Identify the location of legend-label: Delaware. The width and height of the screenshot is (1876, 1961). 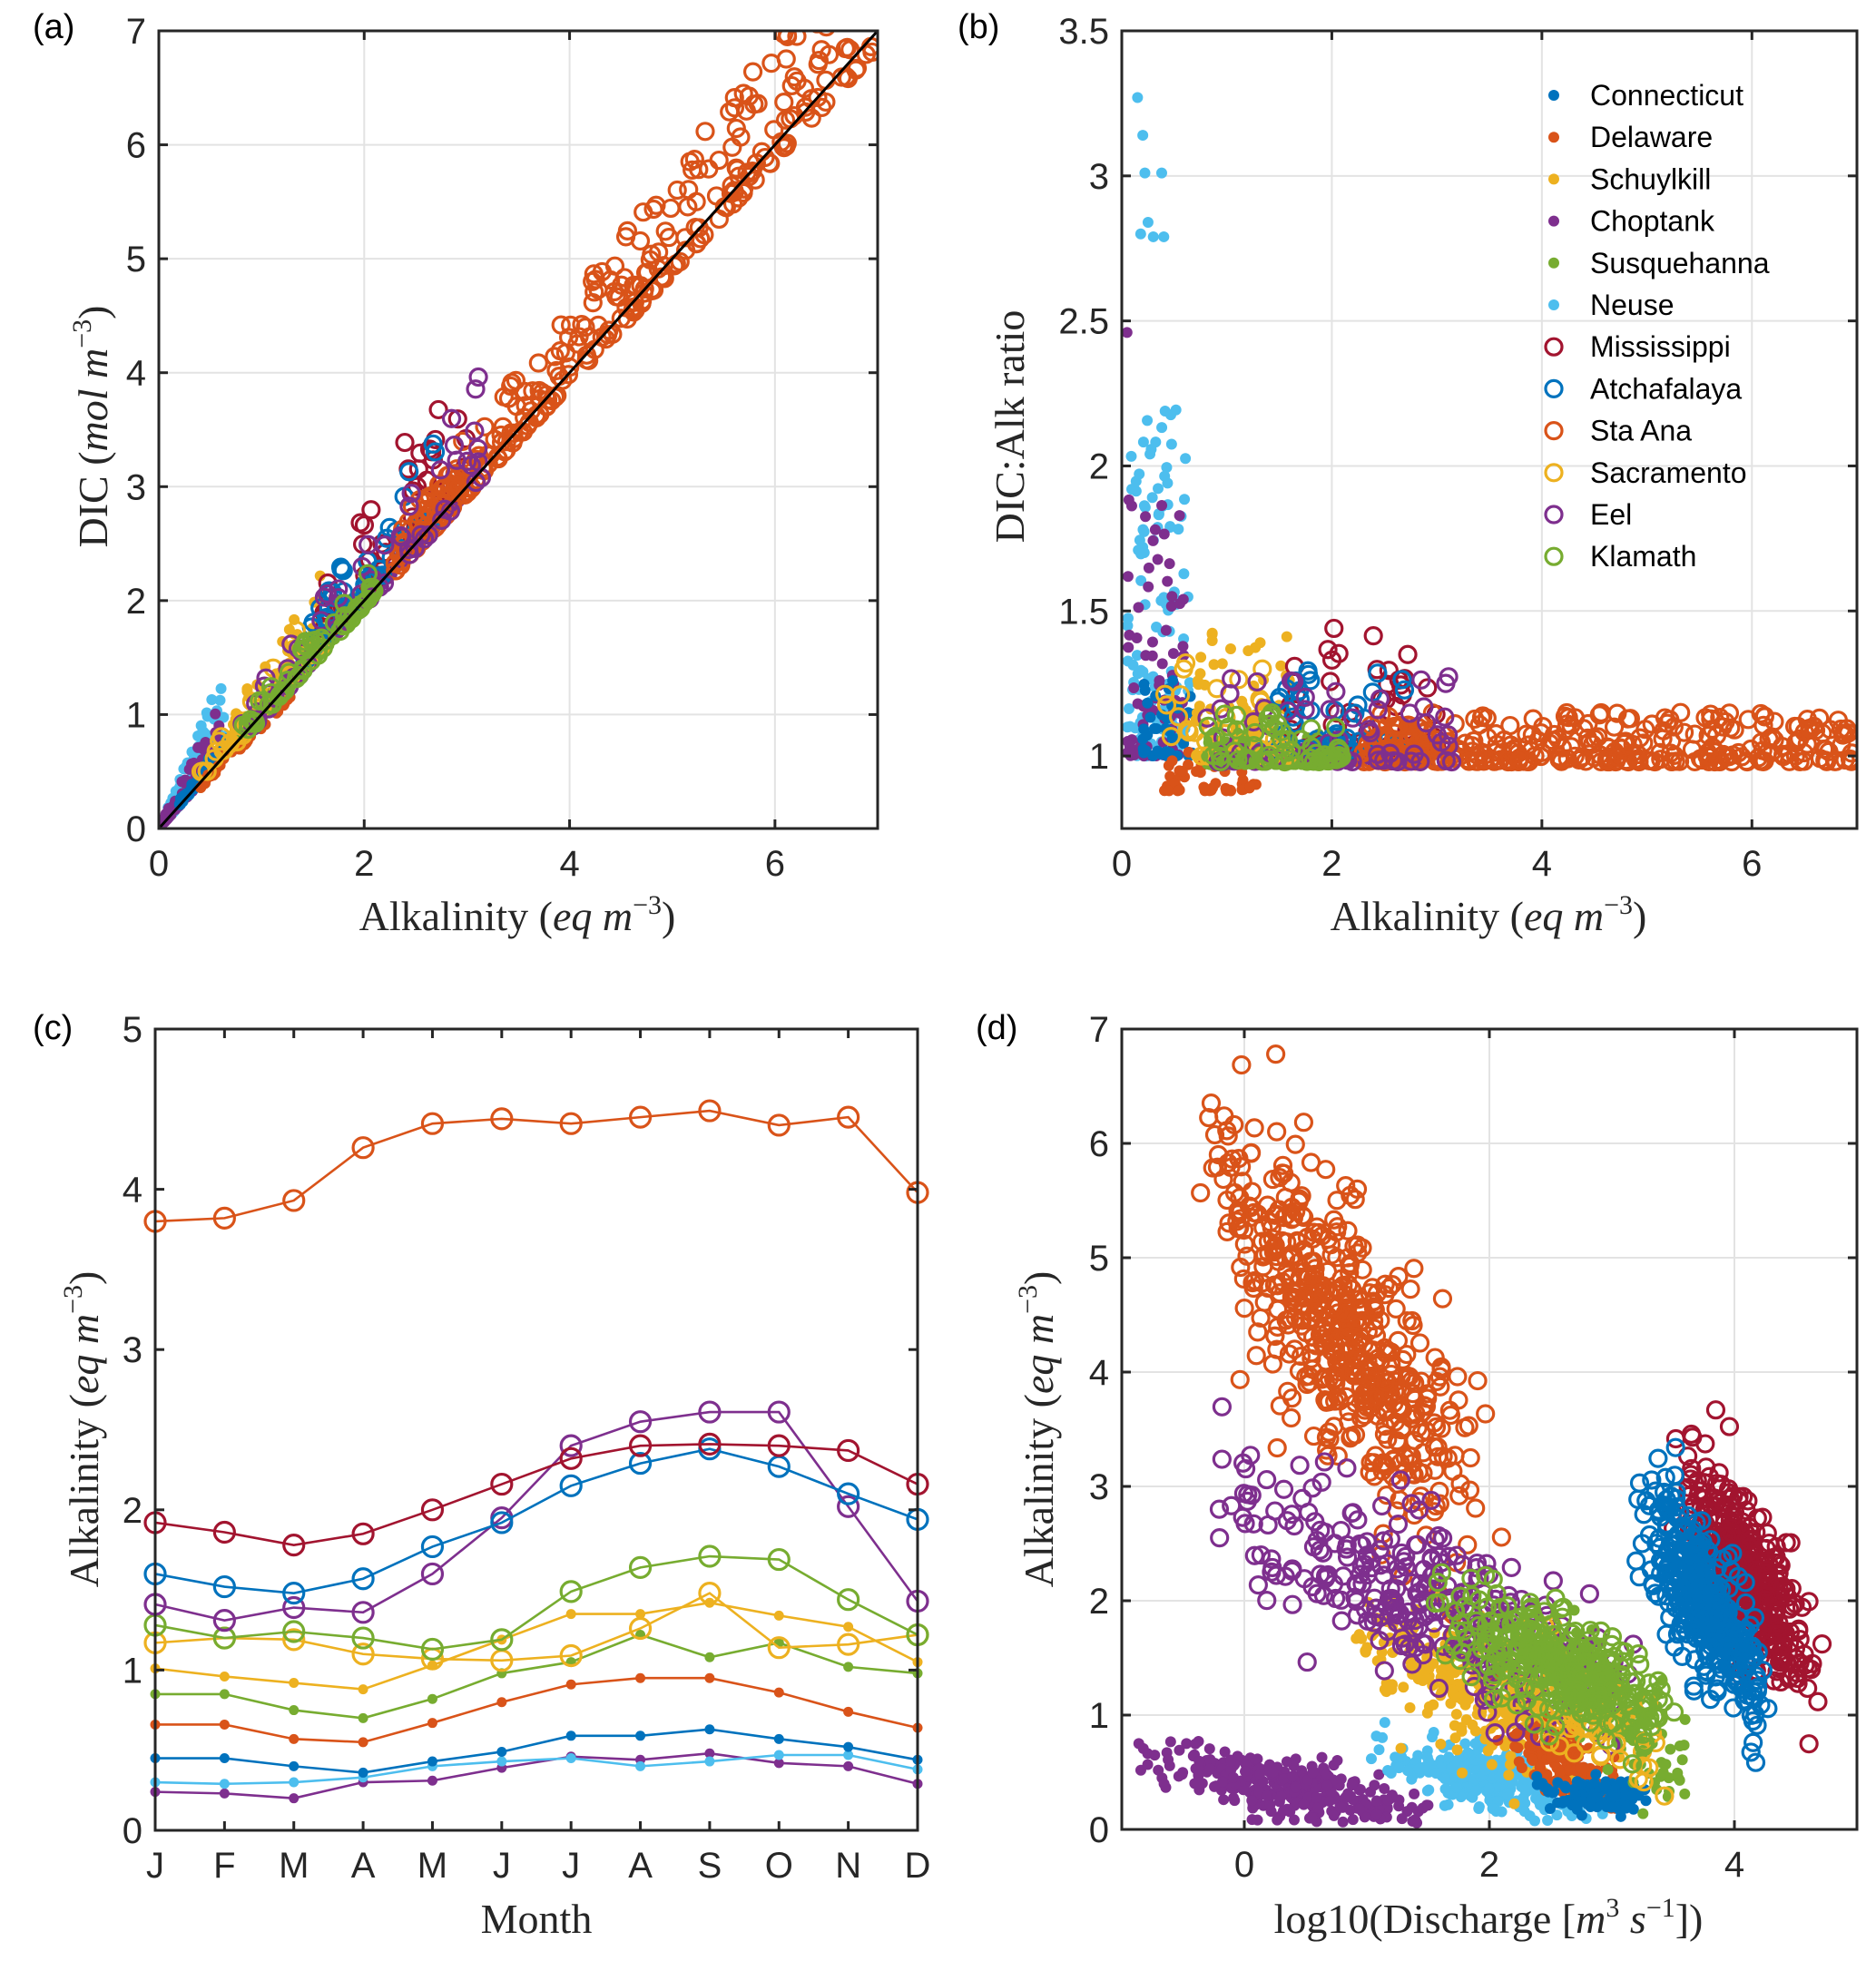
(1651, 137).